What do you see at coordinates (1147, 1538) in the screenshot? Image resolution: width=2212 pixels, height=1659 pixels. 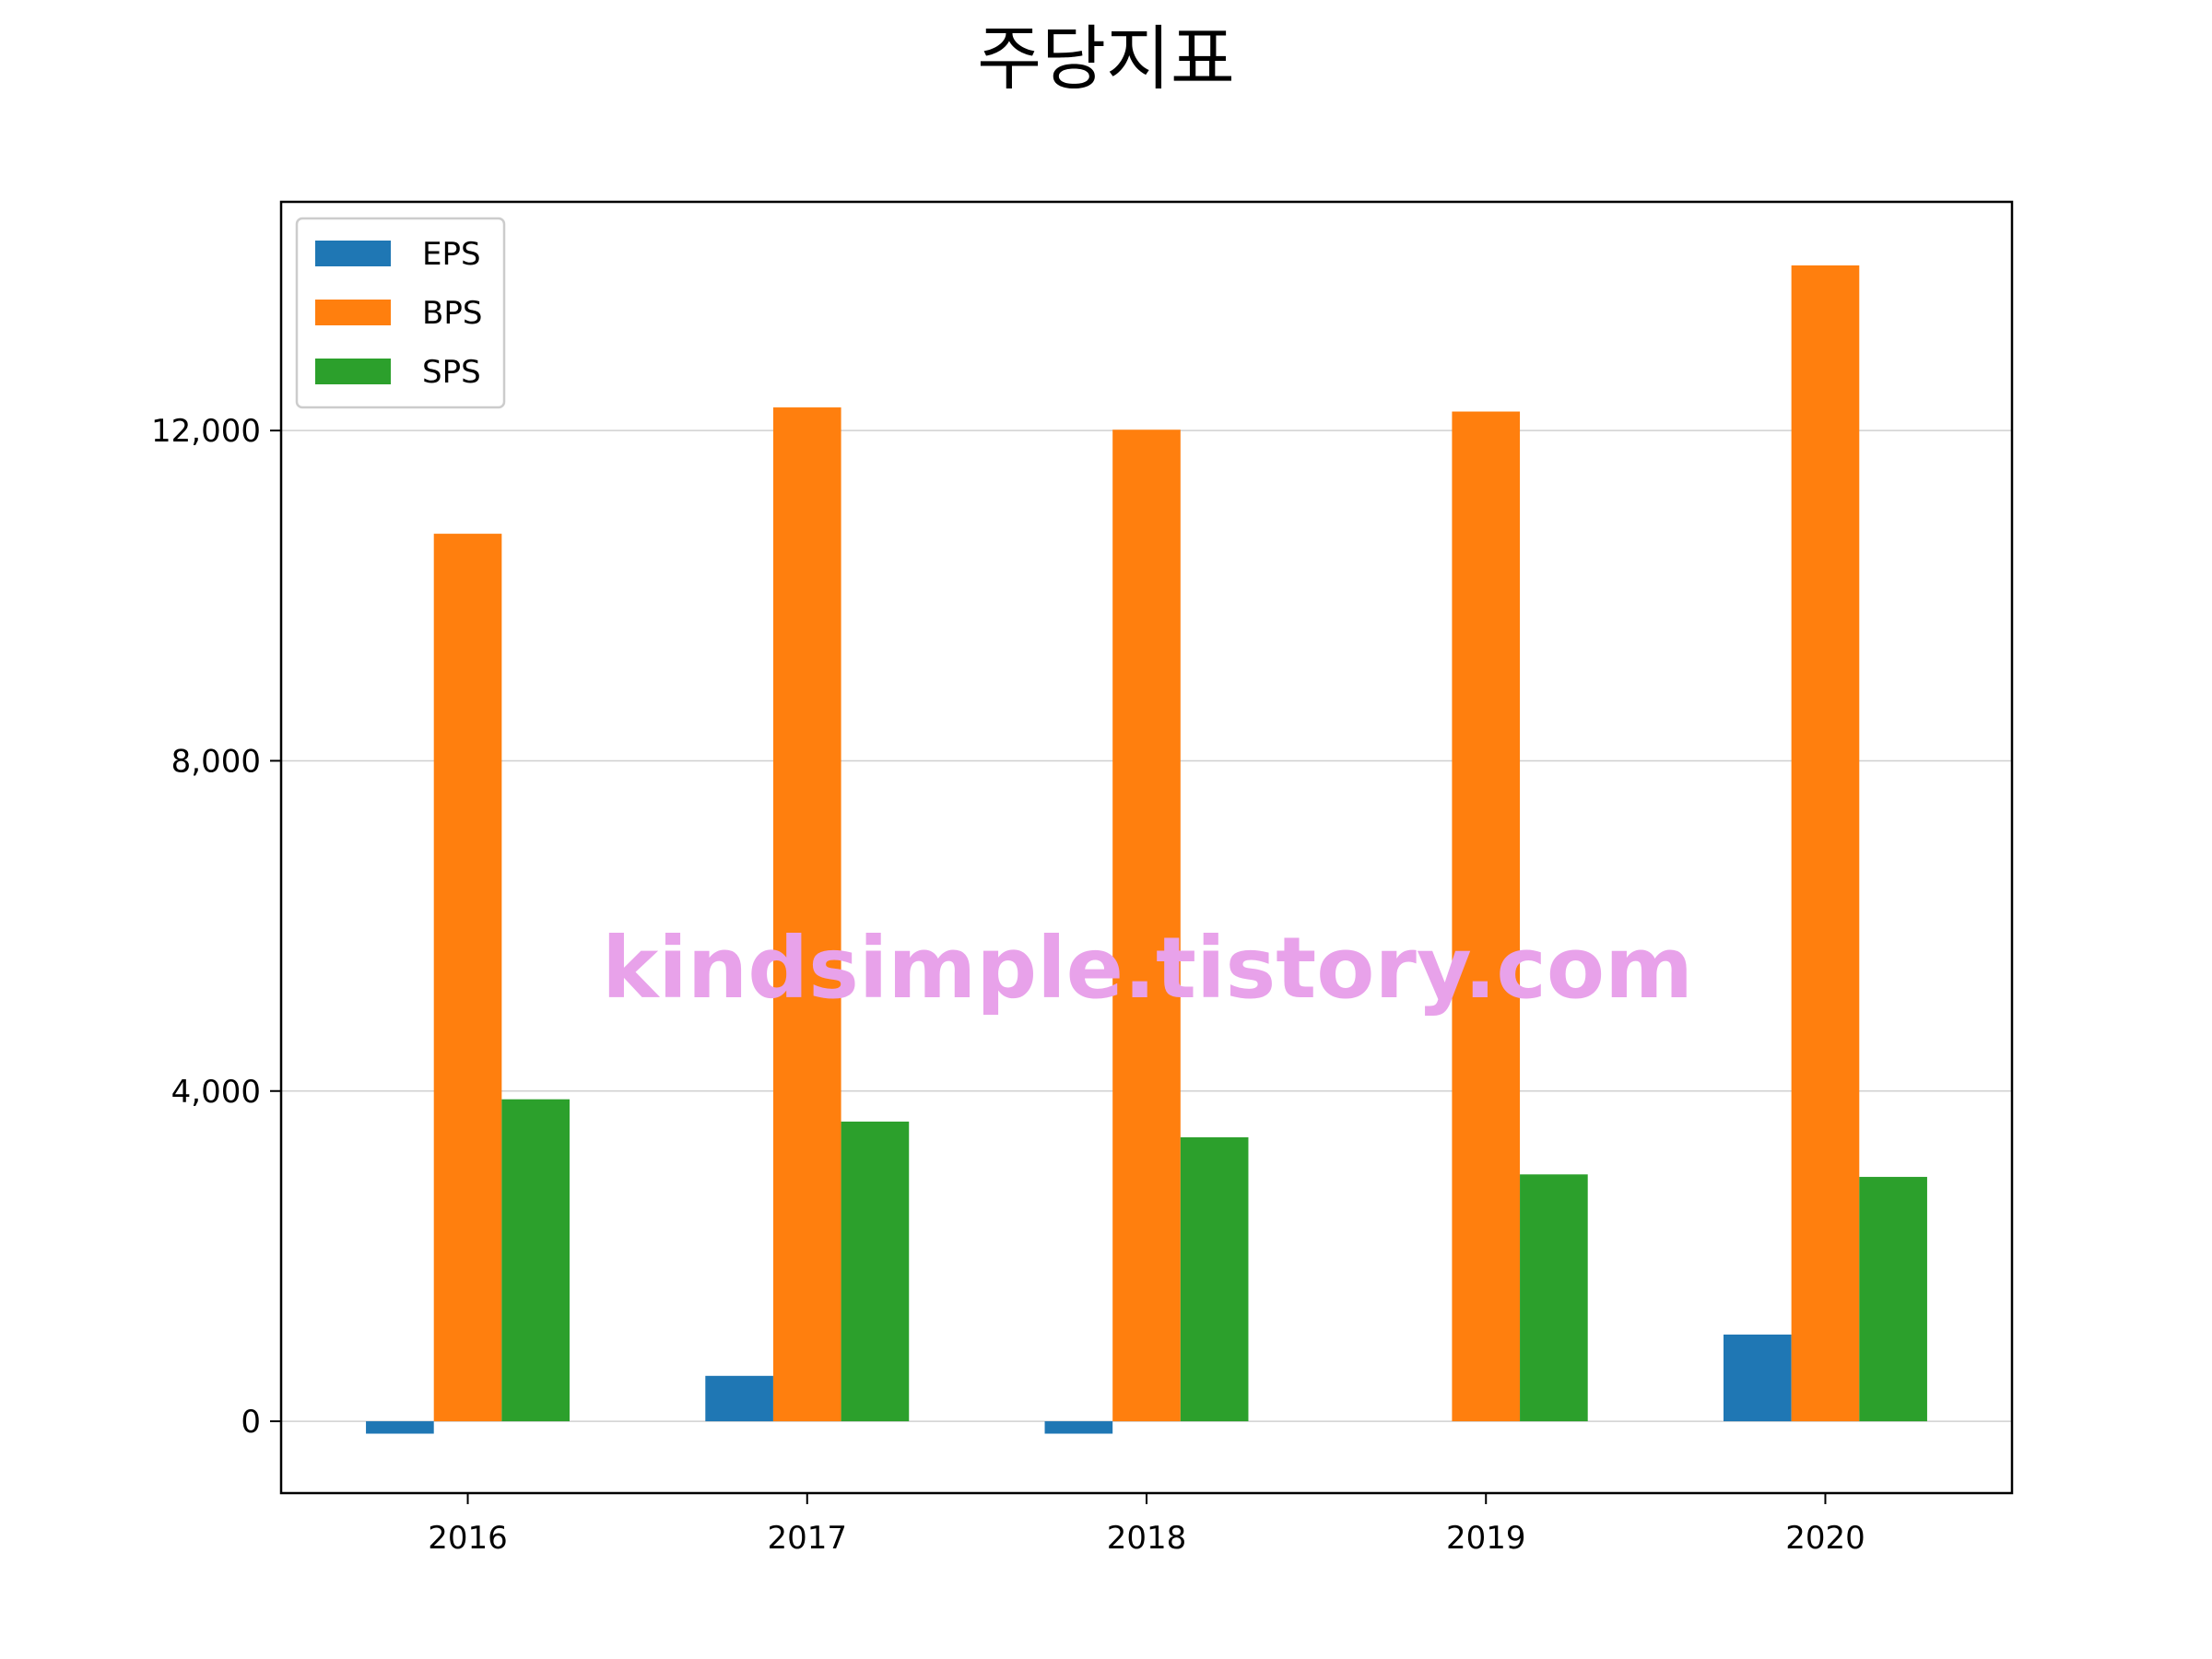 I see `x-tick-label: 2018` at bounding box center [1147, 1538].